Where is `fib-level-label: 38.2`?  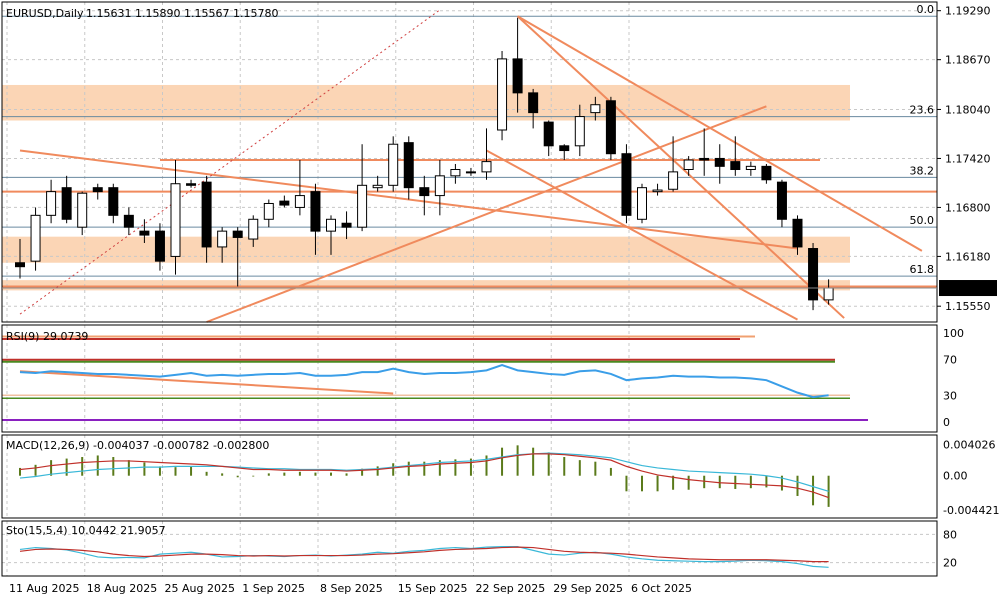
fib-level-label: 38.2 is located at coordinates (922, 170).